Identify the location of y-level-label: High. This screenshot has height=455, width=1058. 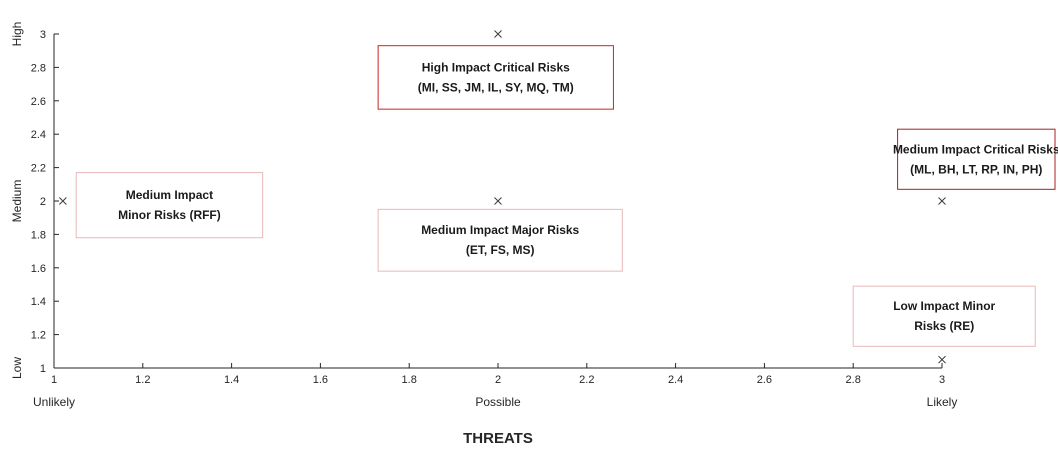
(17, 34).